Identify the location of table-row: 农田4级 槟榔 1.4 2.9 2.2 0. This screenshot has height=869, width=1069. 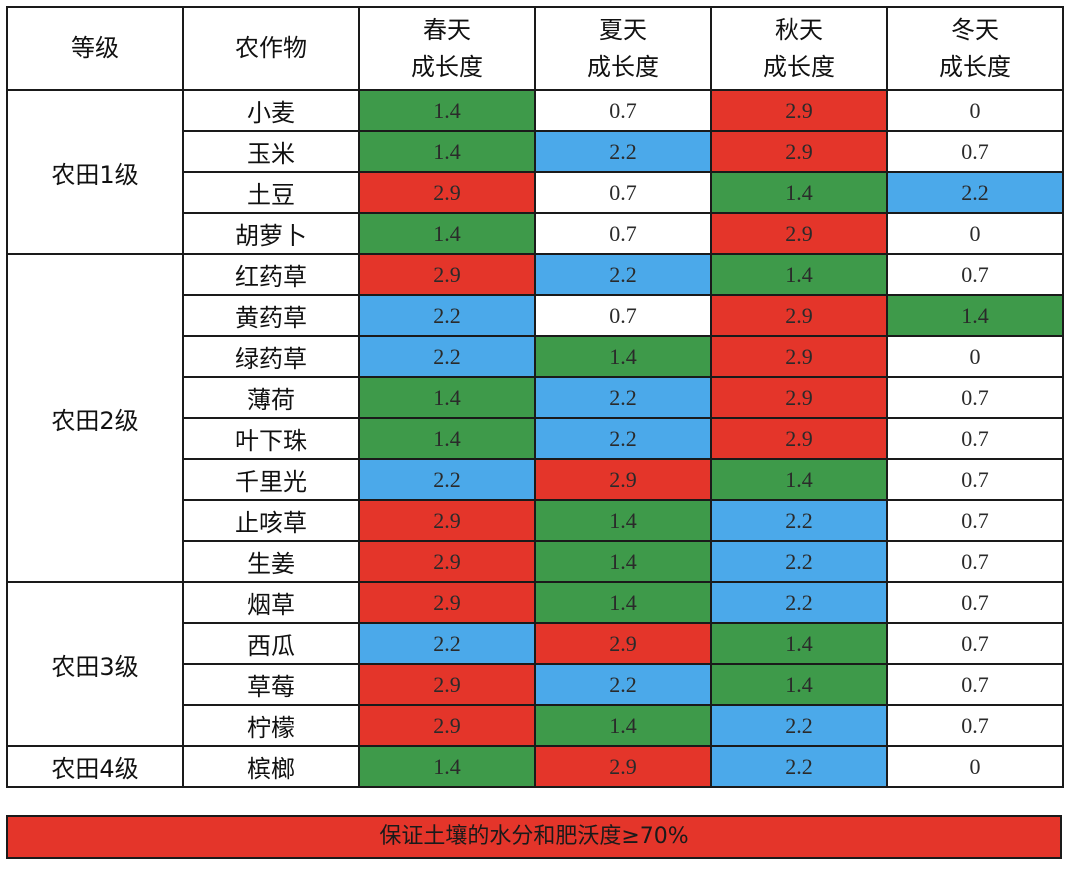
(535, 766).